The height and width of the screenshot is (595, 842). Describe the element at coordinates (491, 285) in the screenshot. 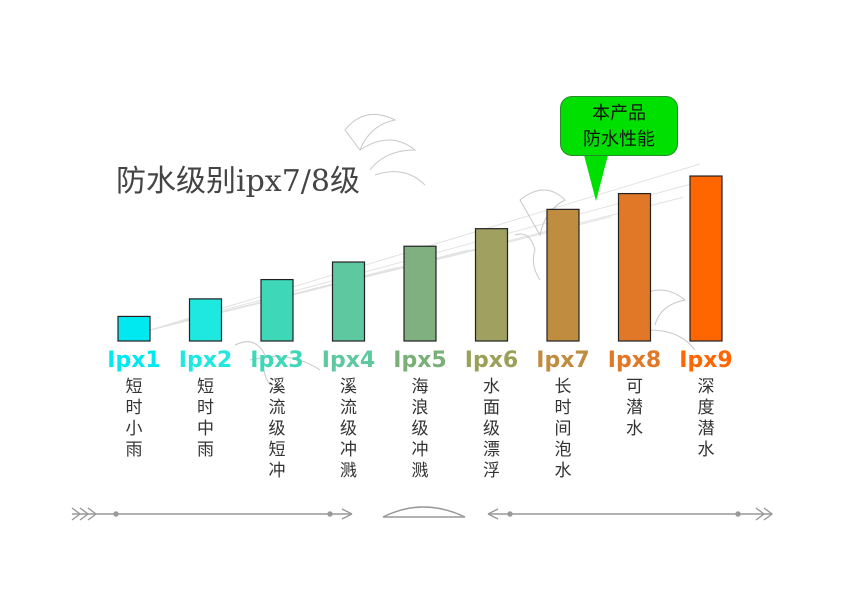

I see `bar-ipx6` at that location.